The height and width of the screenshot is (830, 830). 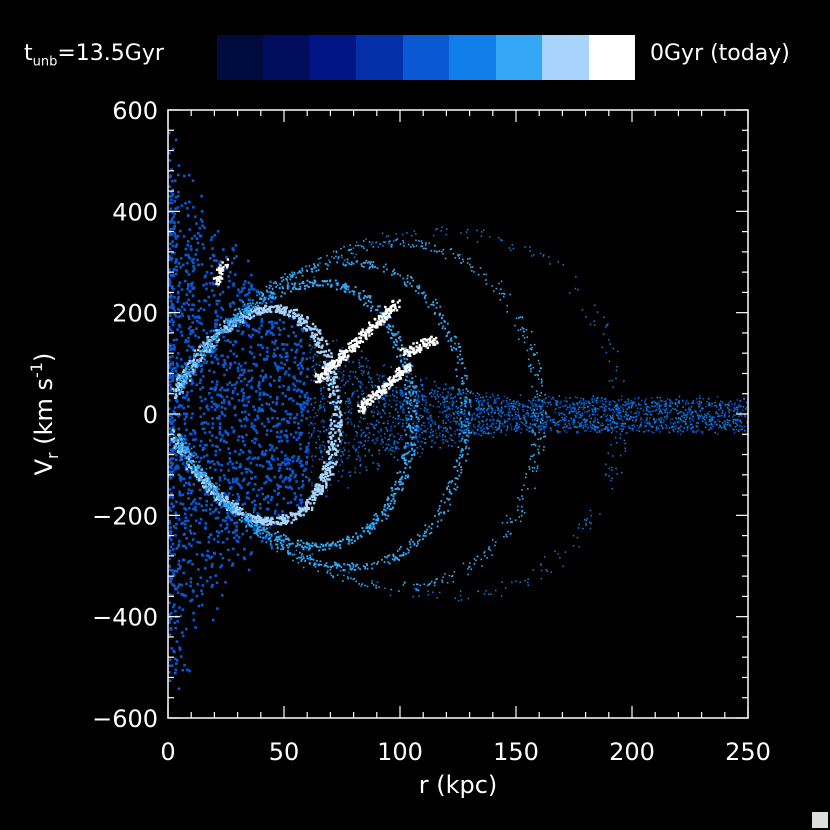 I want to click on x-tick-label: 200, so click(x=632, y=752).